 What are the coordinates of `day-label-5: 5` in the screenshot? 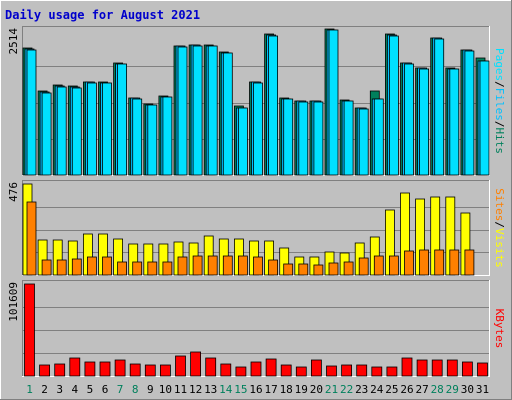 It's located at (90, 389).